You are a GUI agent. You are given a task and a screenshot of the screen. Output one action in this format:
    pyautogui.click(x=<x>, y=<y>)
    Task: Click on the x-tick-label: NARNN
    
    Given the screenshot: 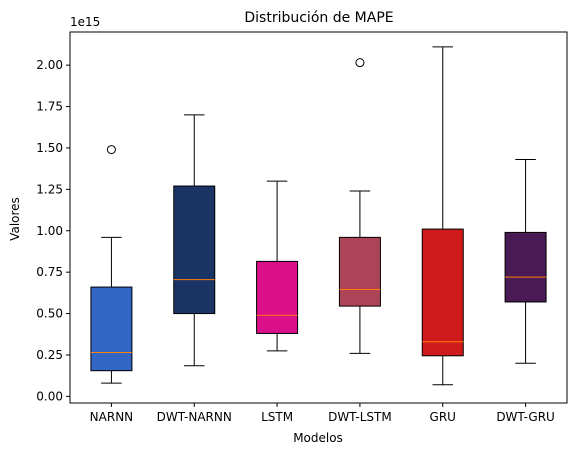 What is the action you would take?
    pyautogui.click(x=111, y=417)
    